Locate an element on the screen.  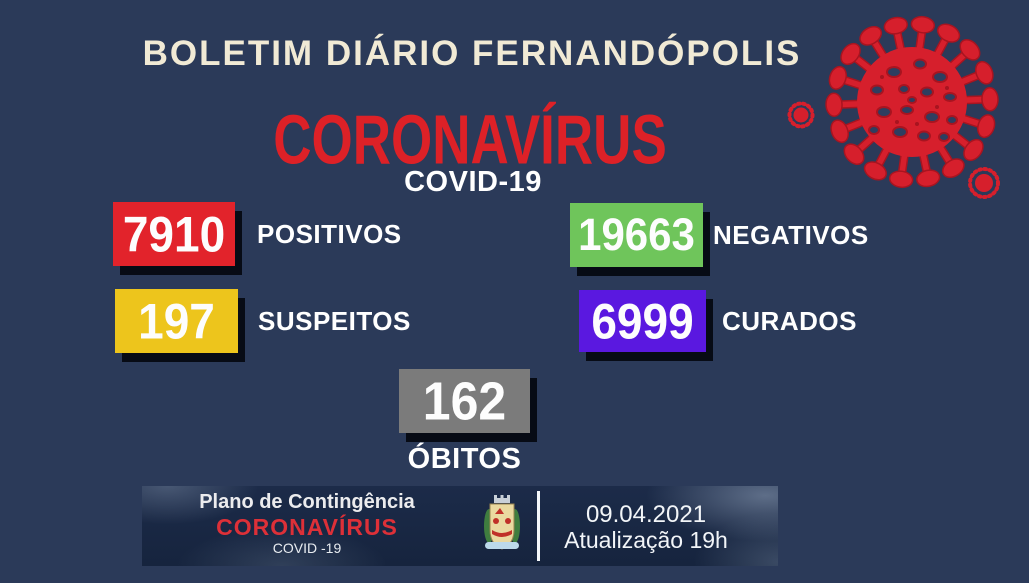
coronavirus-icon is located at coordinates (893, 106).